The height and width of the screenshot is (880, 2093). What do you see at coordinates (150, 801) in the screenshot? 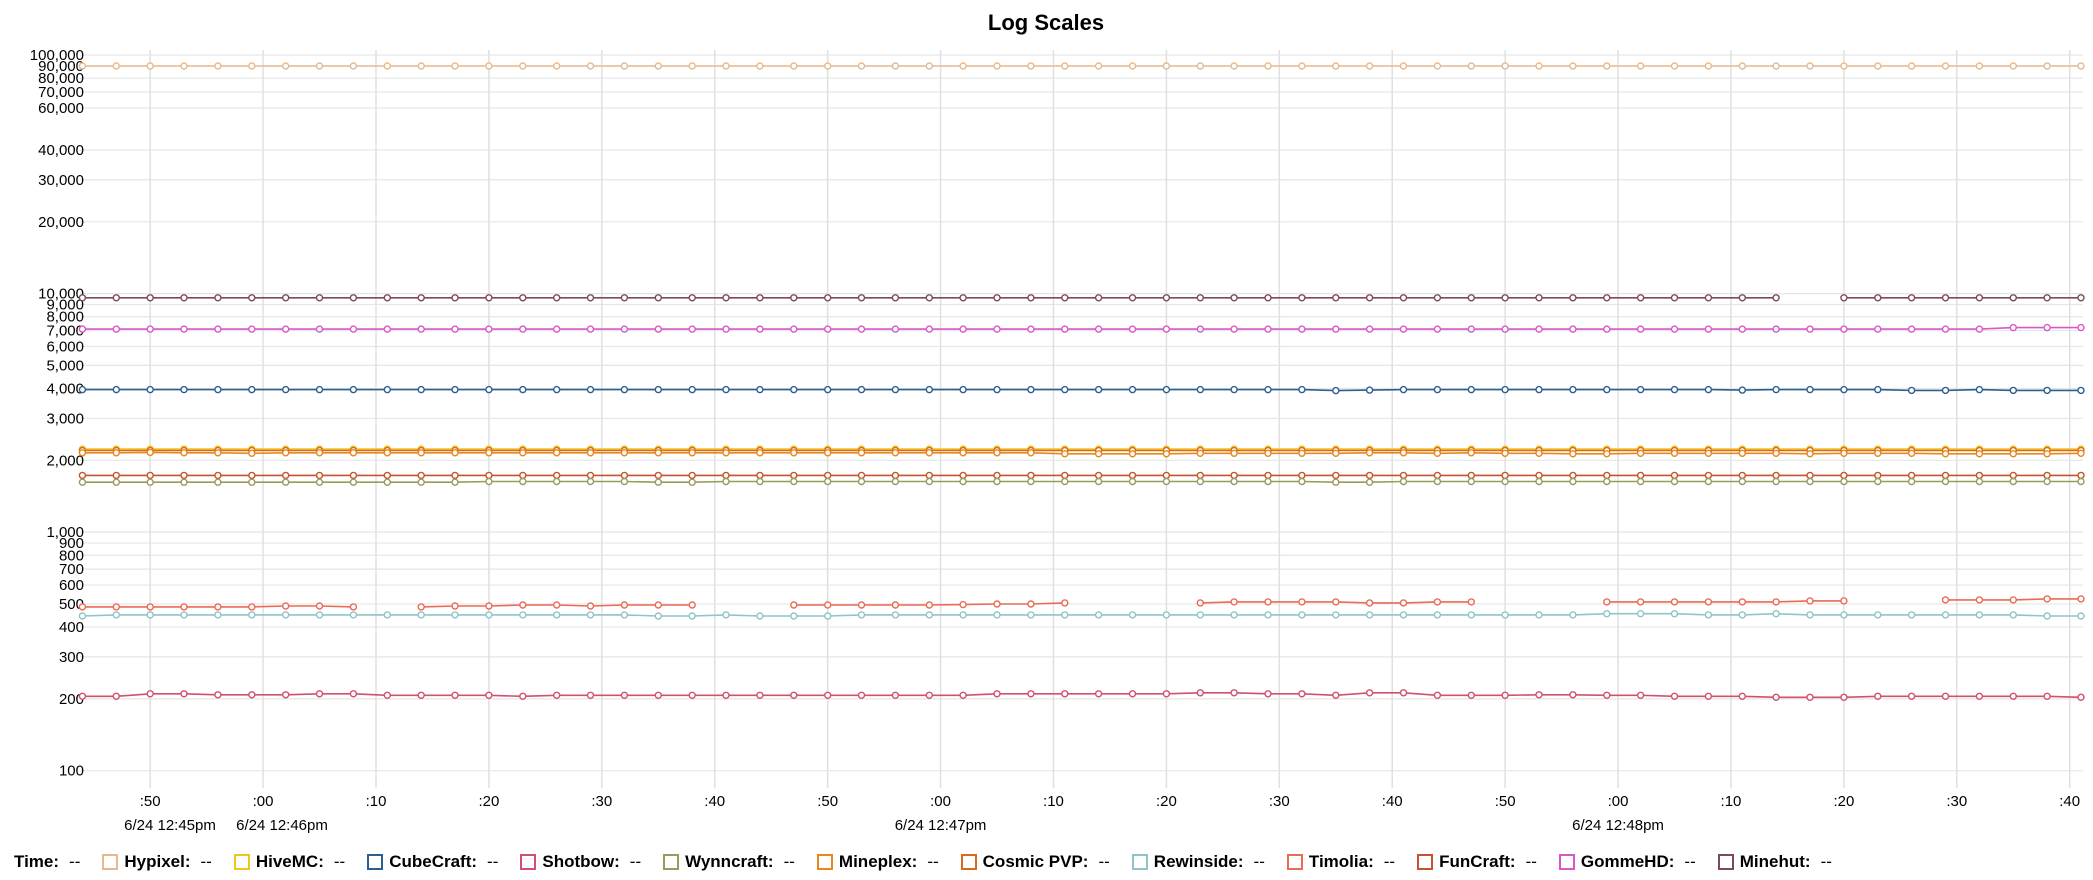
I see `x-tick-label: :50` at bounding box center [150, 801].